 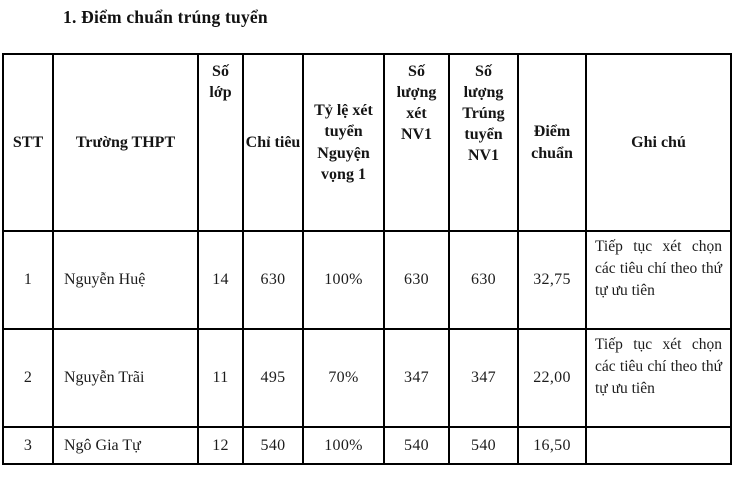 I want to click on col-header-truong-thpt: Trường THPT, so click(x=125, y=142).